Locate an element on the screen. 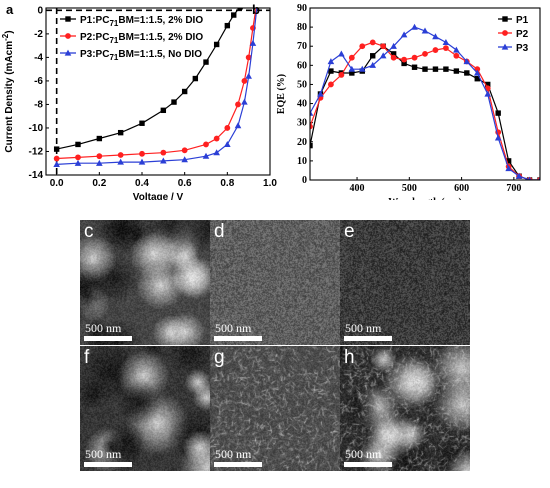 Image resolution: width=550 pixels, height=488 pixels. panel-a-legend-label-1-sub: 71 is located at coordinates (113, 23).